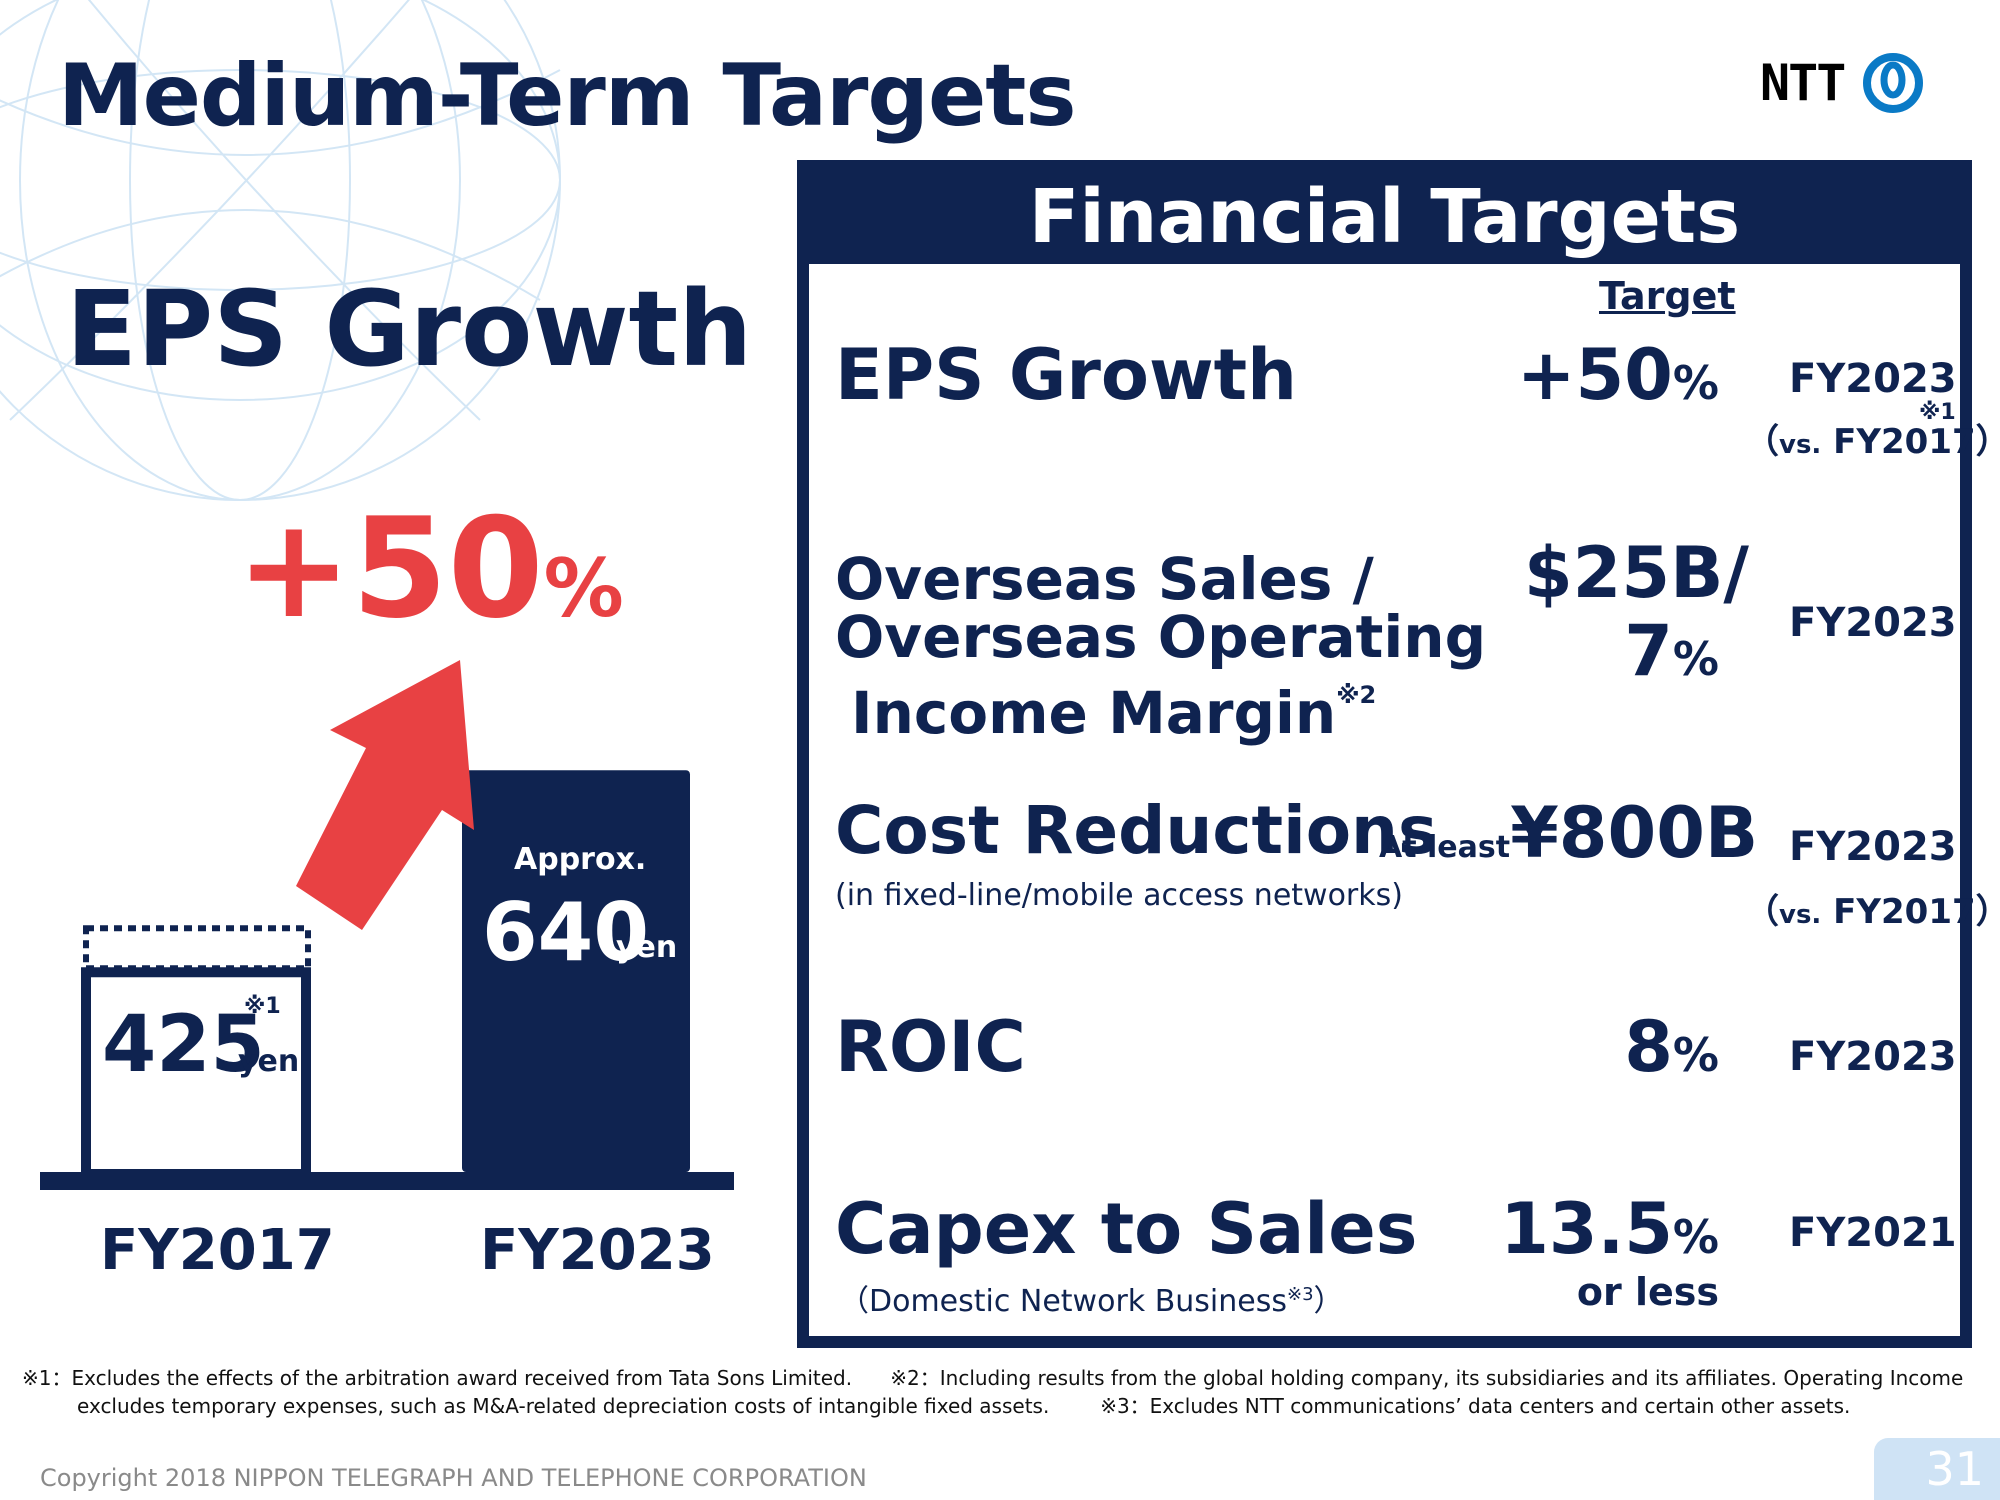 The image size is (2000, 1500). What do you see at coordinates (217, 1250) in the screenshot?
I see `x-tick-fy2017: FY2017` at bounding box center [217, 1250].